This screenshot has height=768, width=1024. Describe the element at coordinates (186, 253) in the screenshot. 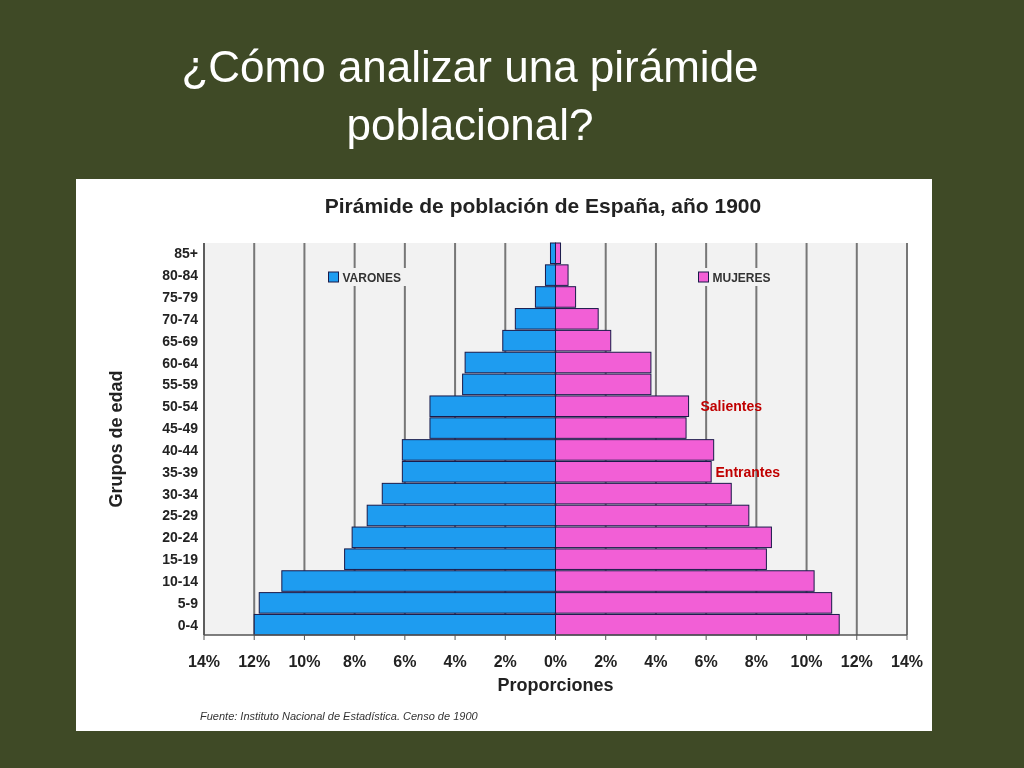

I see `y-tick-label: 85+` at that location.